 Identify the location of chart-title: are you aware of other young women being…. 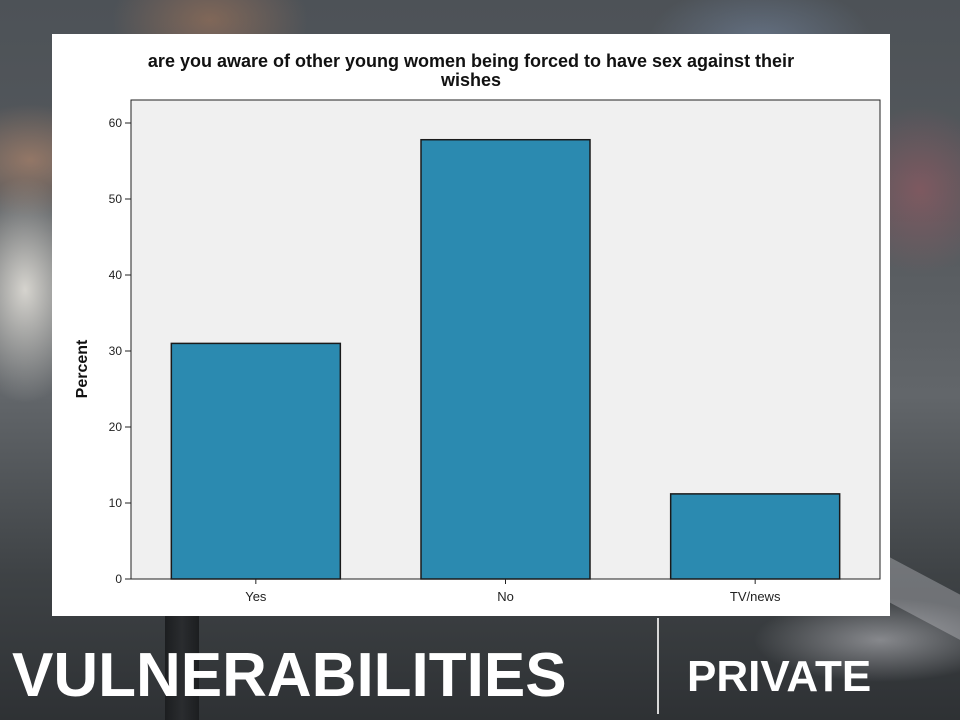
(471, 71).